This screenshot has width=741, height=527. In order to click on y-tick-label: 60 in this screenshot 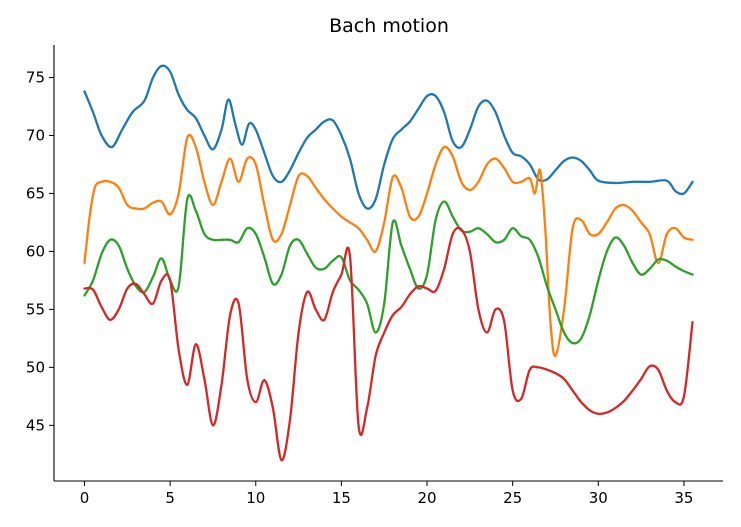, I will do `click(35, 251)`.